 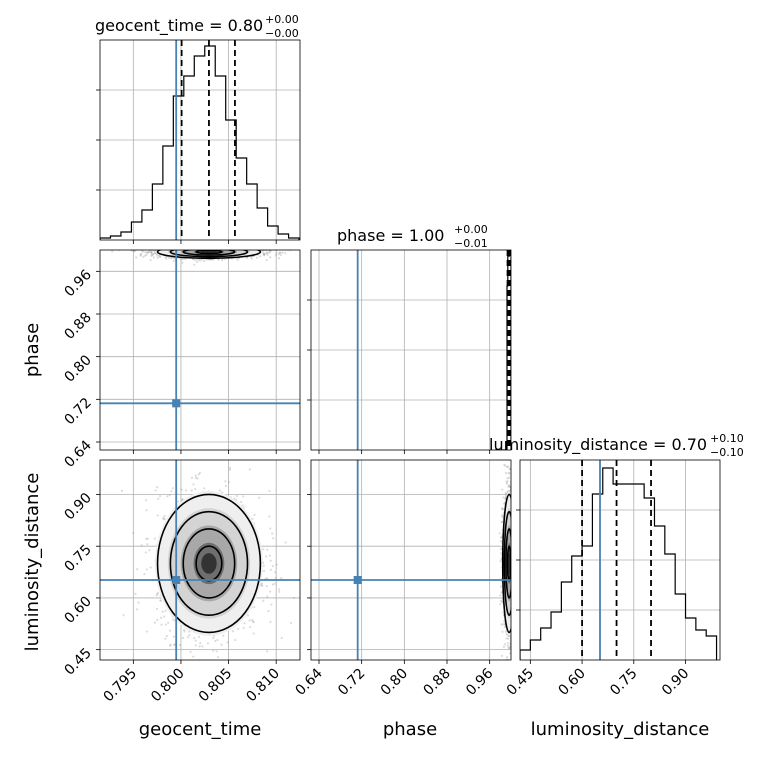 I want to click on hist-panel-luminosity-distance: 0.45 0.60 0.75 0.90, so click(x=612, y=579).